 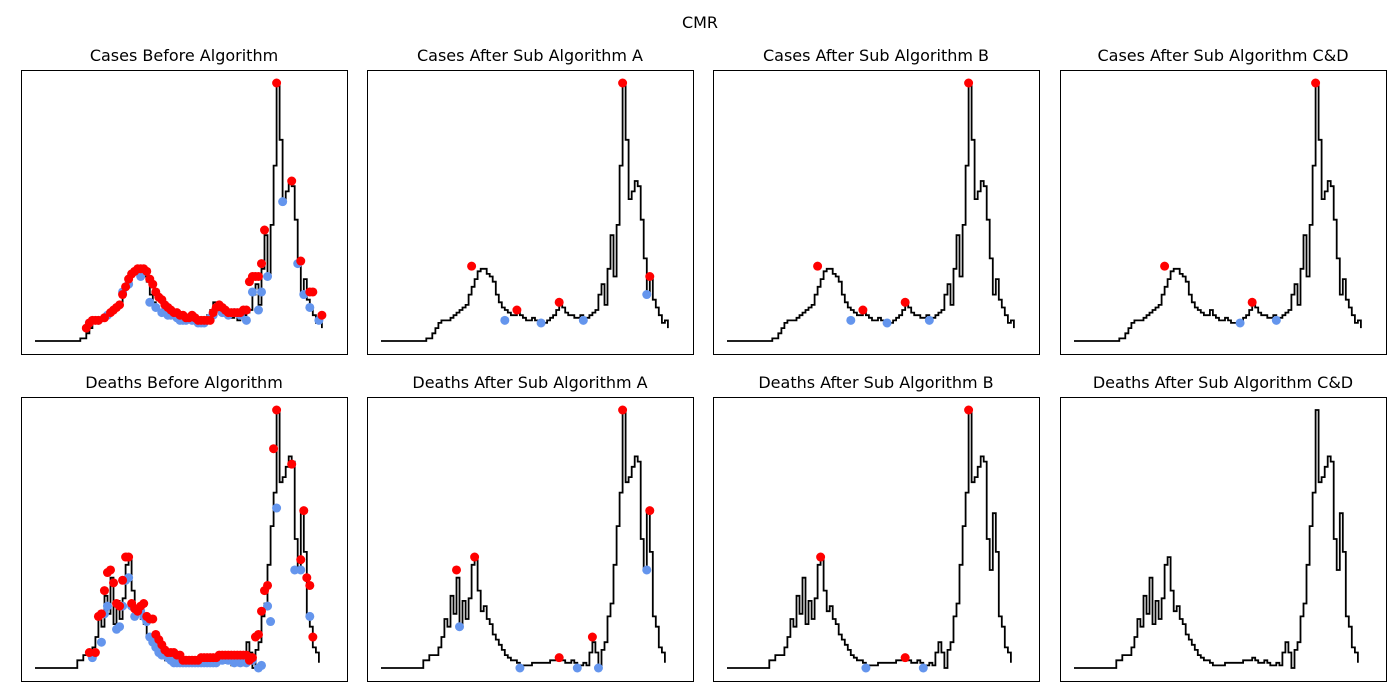 I want to click on subplot-title: Deaths After Sub Algorithm B, so click(x=875, y=382).